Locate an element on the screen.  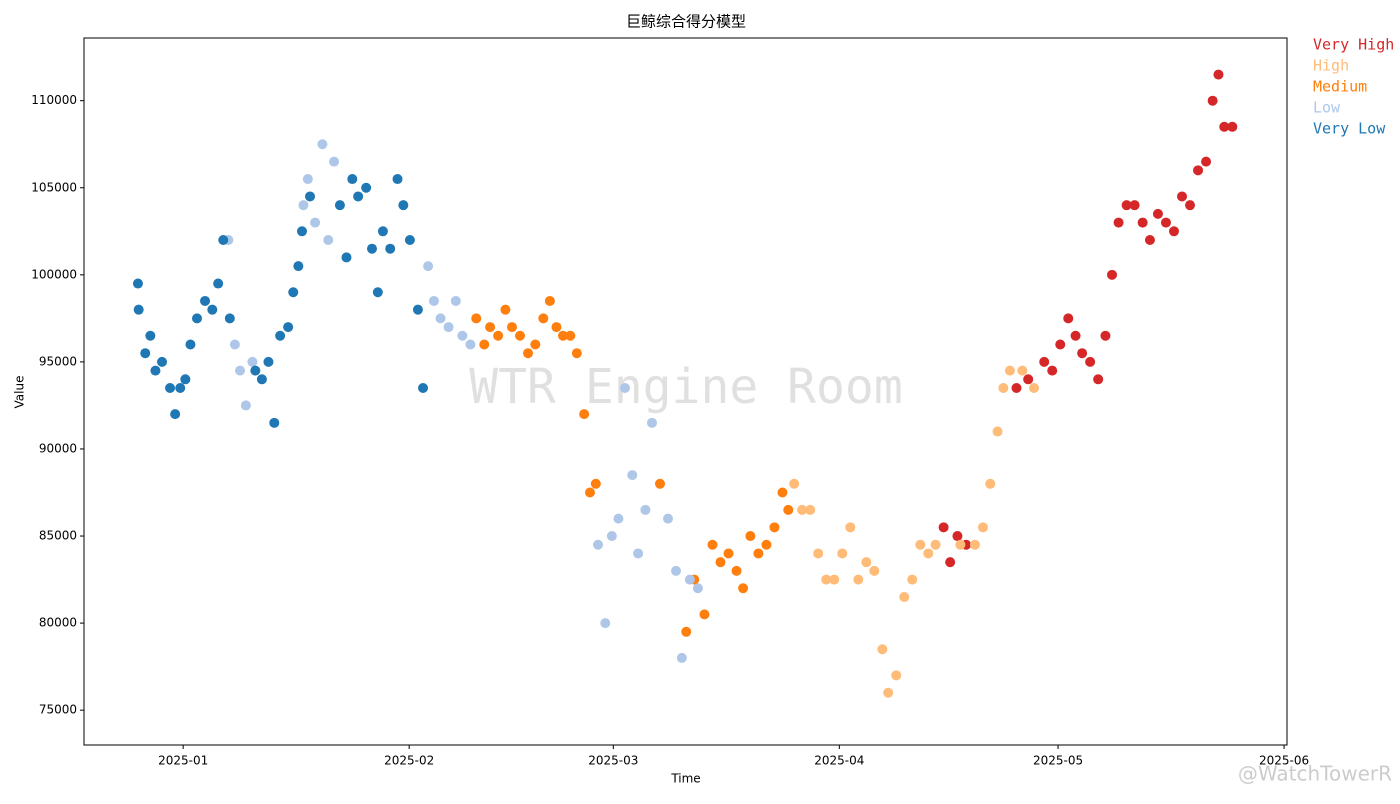
y-axis-label: Value is located at coordinates (20, 392).